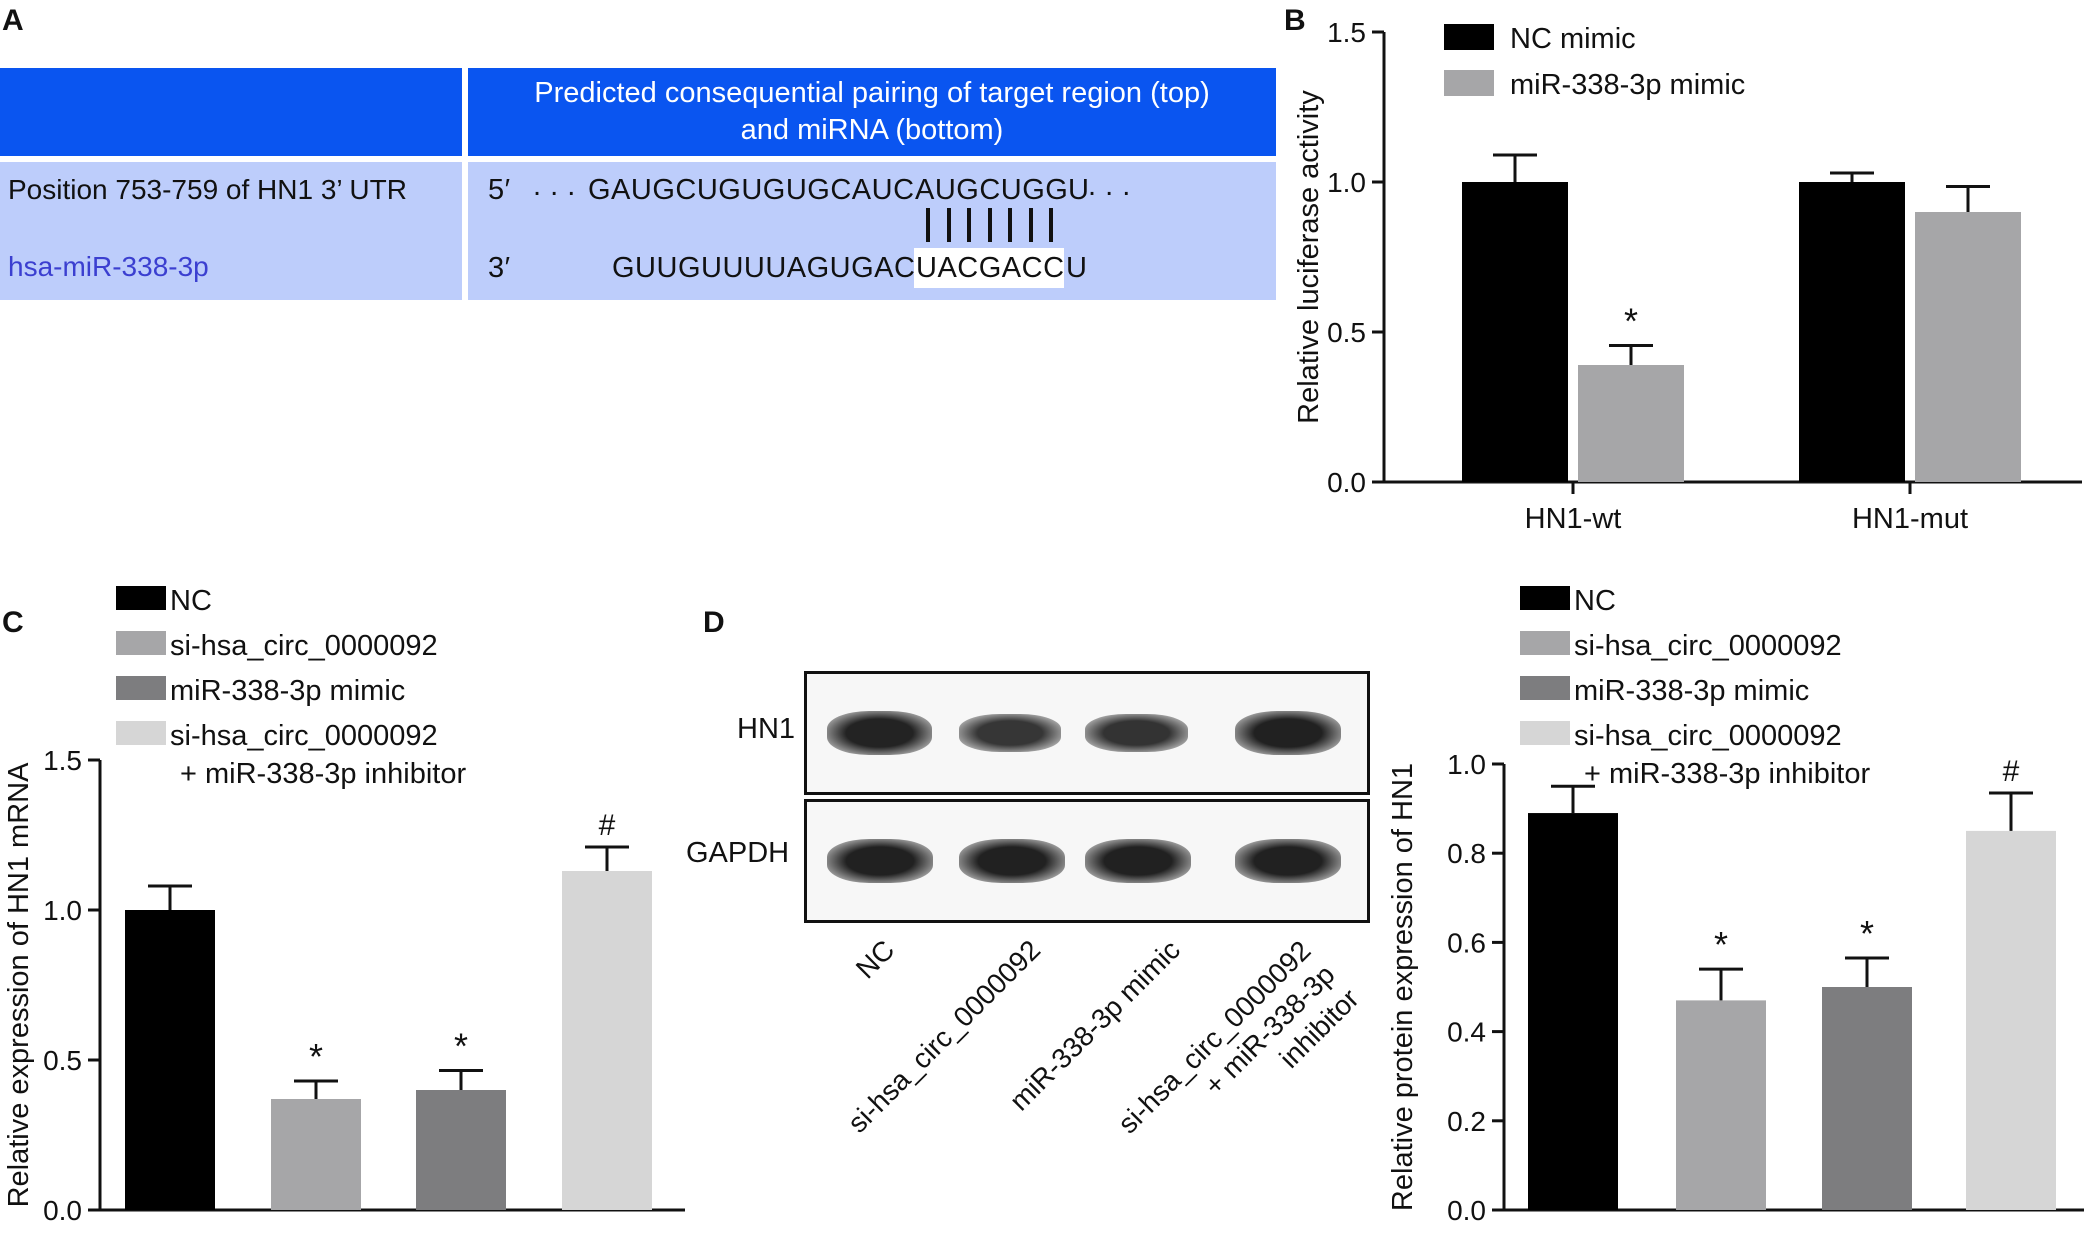  What do you see at coordinates (1627, 85) in the screenshot?
I see `chart-b-legend-label: miR-338-3p mimic` at bounding box center [1627, 85].